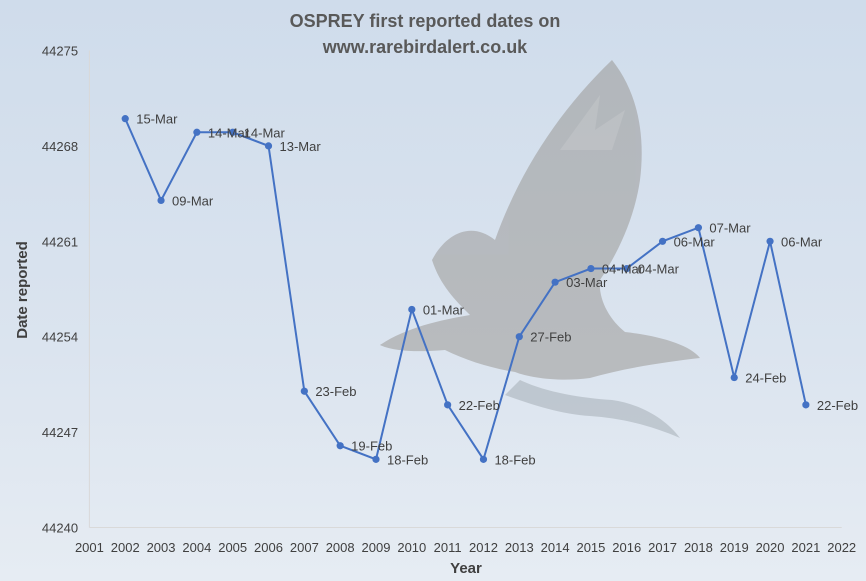 This screenshot has height=581, width=866. I want to click on data-label: 24-Feb, so click(765, 378).